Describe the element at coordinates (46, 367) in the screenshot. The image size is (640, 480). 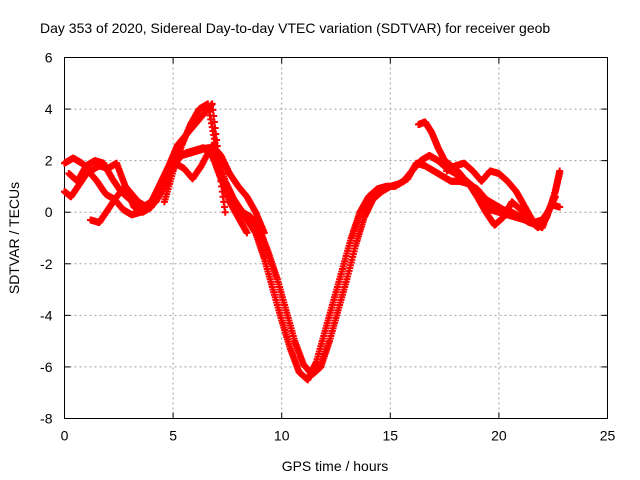
I see `y-tick-label: -6` at that location.